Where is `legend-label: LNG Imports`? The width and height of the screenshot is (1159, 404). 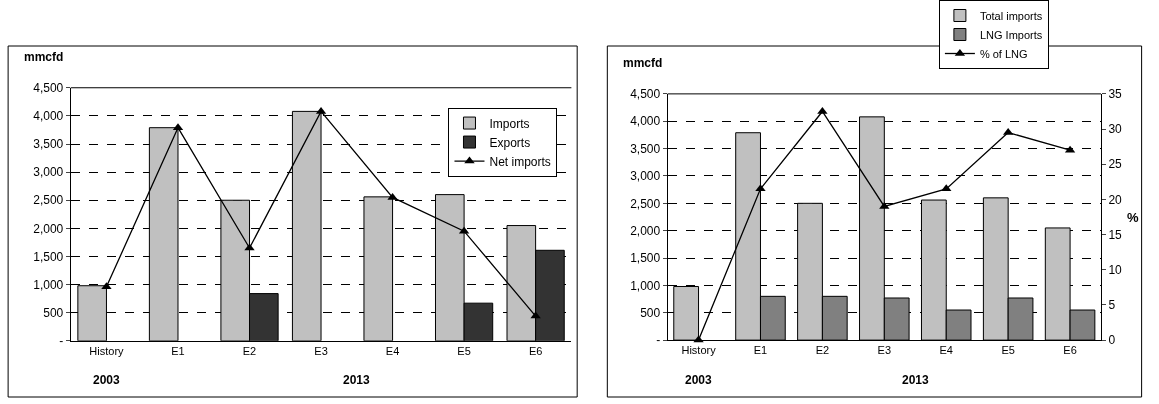 legend-label: LNG Imports is located at coordinates (1011, 34).